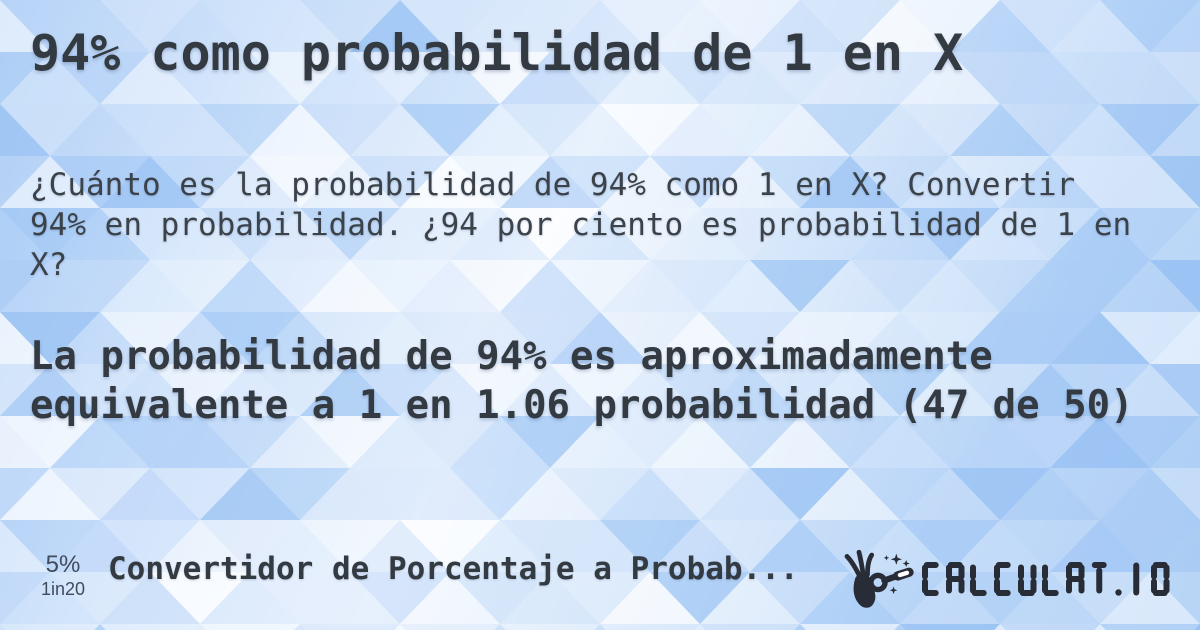  I want to click on converter-badge: 5% 1in20, so click(63, 575).